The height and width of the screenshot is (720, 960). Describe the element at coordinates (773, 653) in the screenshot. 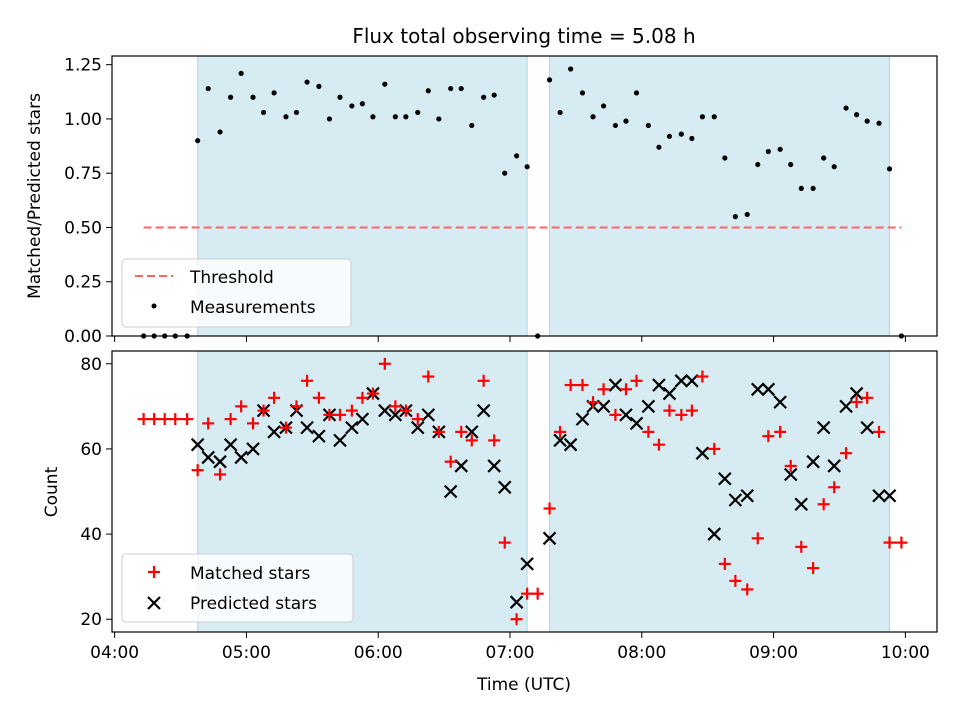

I see `x-tick-label: 09:00` at that location.